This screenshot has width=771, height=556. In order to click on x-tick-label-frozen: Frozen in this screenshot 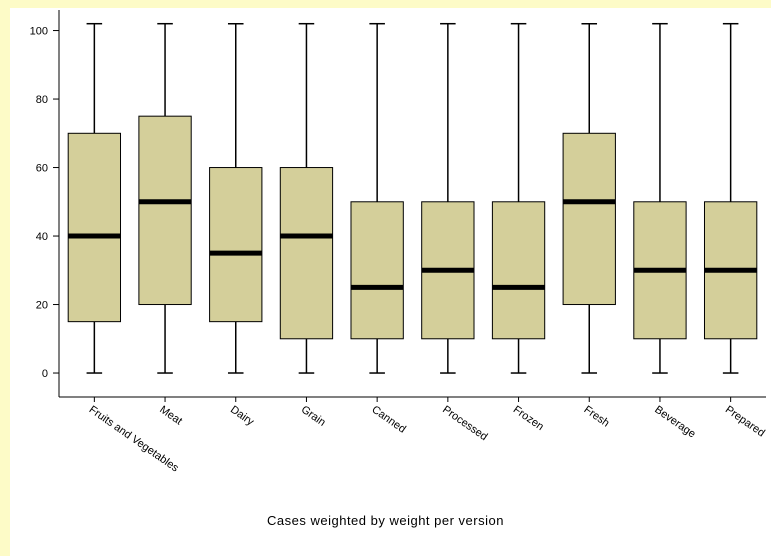, I will do `click(528, 418)`.